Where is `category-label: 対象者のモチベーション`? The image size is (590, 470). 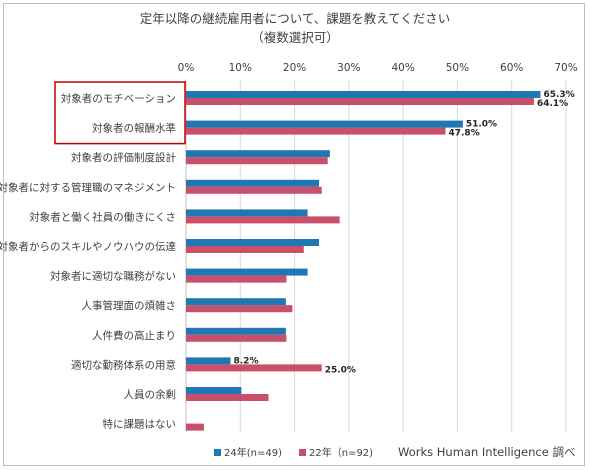 category-label: 対象者のモチベーション is located at coordinates (118, 98).